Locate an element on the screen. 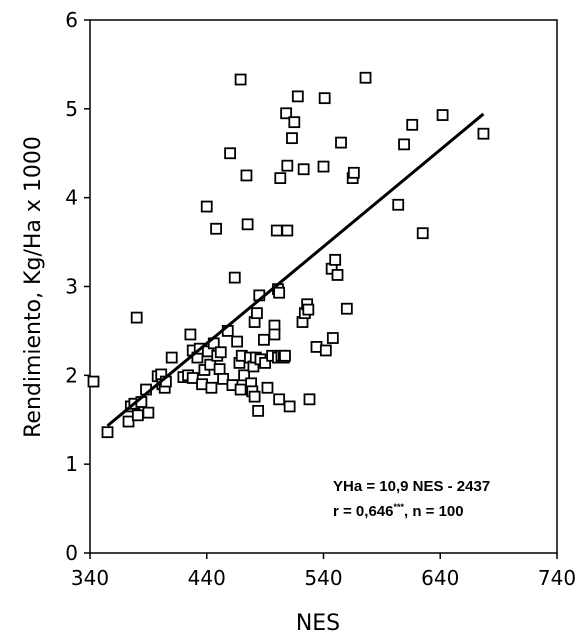 This screenshot has width=581, height=642. y-tick-label: 1 is located at coordinates (71, 464).